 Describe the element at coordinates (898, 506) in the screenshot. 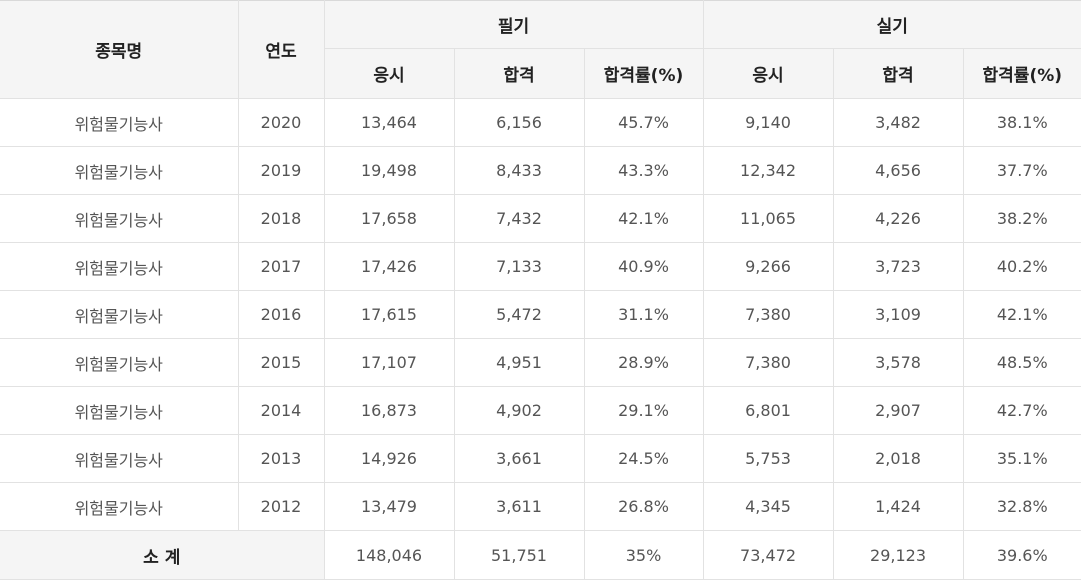

I see `cell-practical-pass: 1,424` at that location.